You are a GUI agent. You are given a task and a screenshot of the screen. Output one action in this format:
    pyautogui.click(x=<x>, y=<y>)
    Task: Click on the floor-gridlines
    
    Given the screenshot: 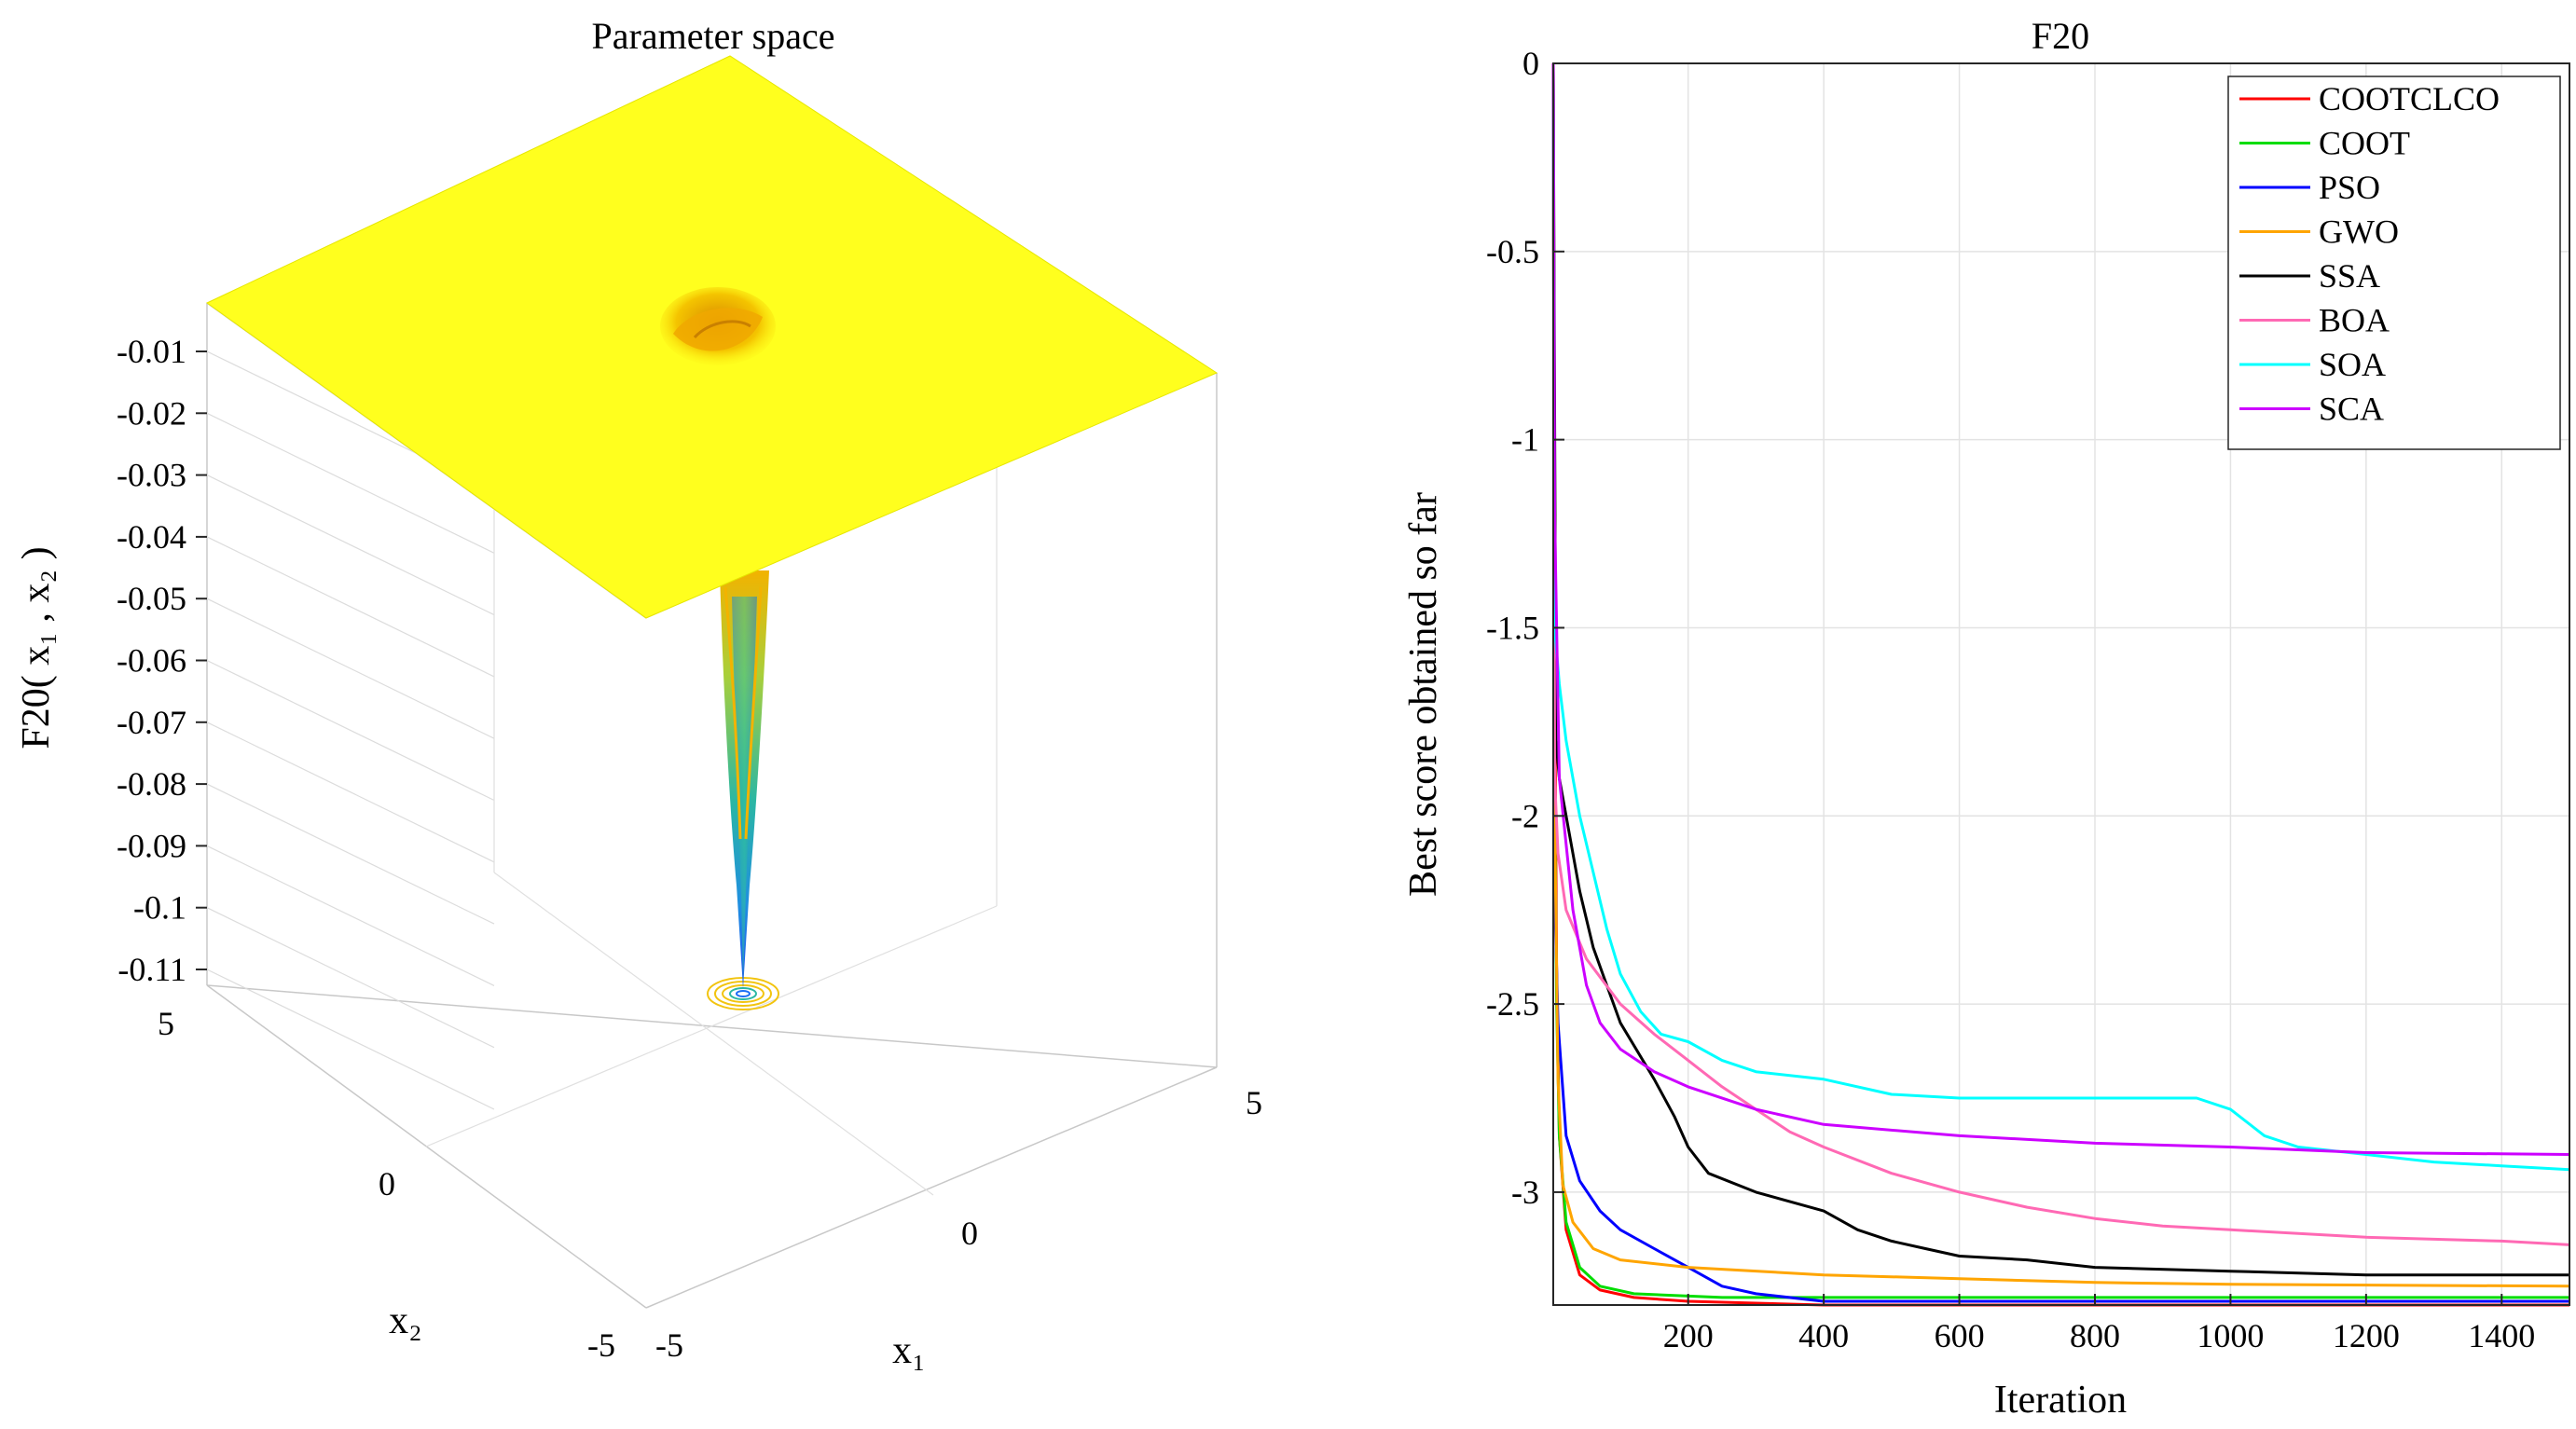 What is the action you would take?
    pyautogui.click(x=711, y=1034)
    